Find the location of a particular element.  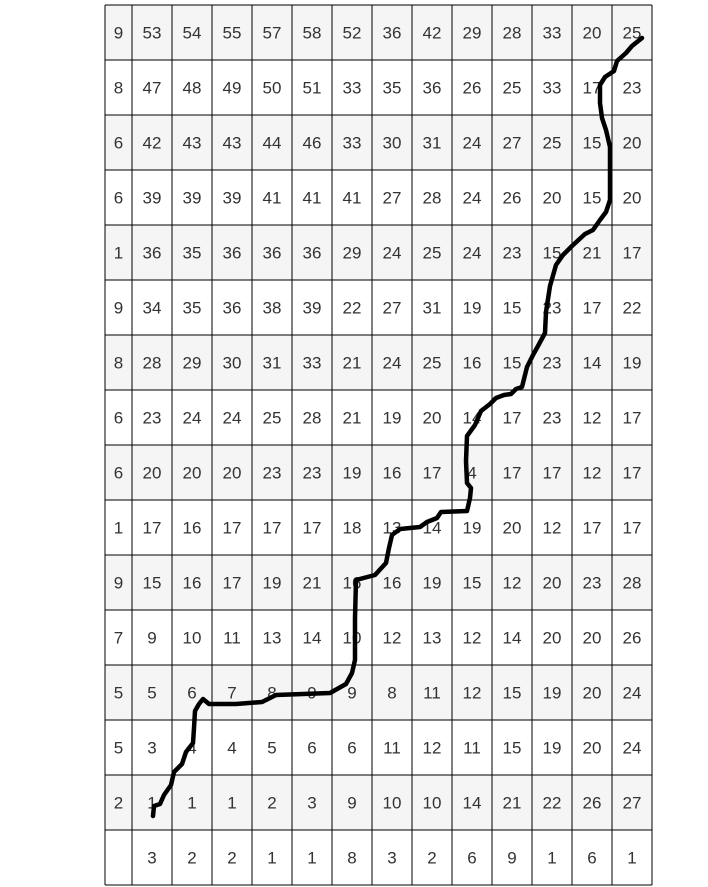

grid-cell-value: 28 is located at coordinates (632, 583).